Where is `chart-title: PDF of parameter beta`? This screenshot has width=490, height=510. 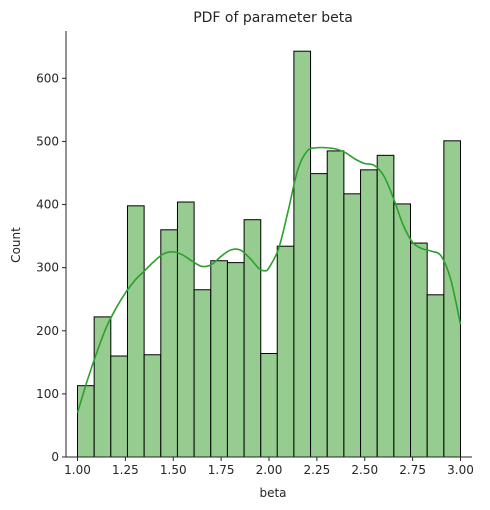
chart-title: PDF of parameter beta is located at coordinates (273, 18).